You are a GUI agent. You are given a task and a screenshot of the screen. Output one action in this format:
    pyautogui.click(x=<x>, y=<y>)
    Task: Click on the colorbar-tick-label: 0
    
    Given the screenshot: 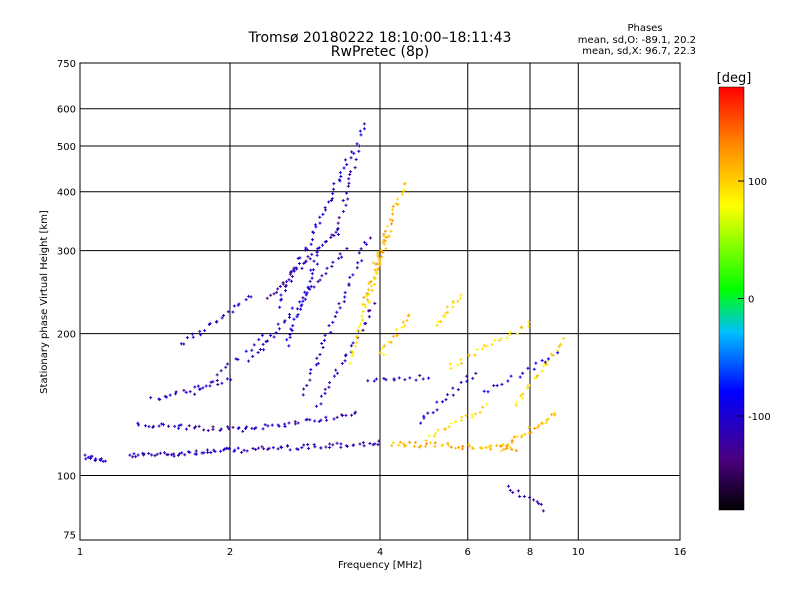 What is the action you would take?
    pyautogui.click(x=751, y=300)
    